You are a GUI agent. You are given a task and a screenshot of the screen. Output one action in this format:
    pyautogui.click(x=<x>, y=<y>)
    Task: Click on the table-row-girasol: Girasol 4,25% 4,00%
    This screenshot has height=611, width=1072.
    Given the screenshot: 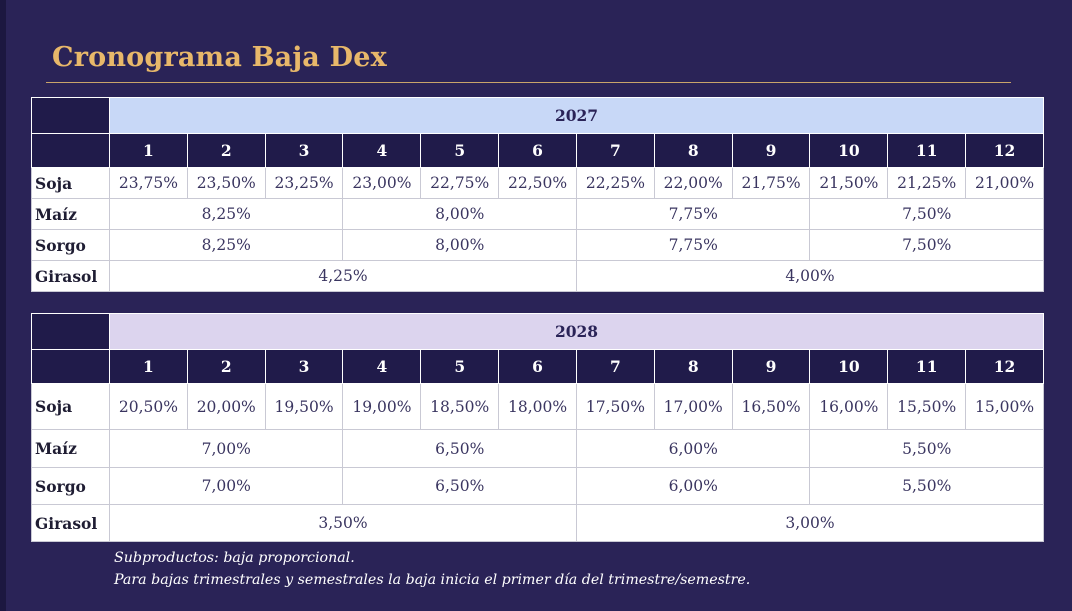 What is the action you would take?
    pyautogui.click(x=538, y=276)
    